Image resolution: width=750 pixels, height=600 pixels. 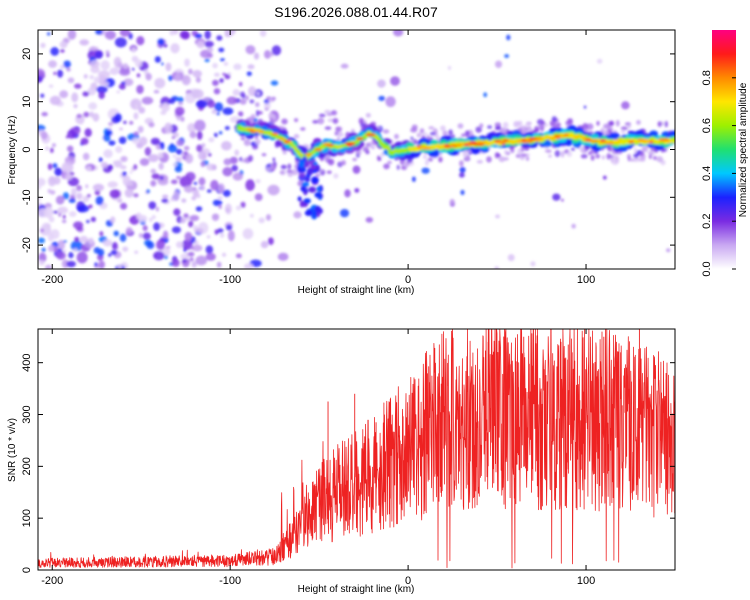 I want to click on spectrogram-ridge-cell, so click(x=673, y=141).